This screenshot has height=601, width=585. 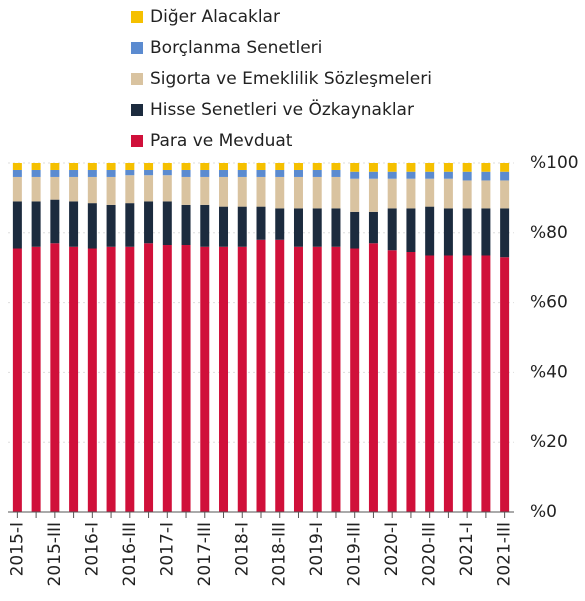 What do you see at coordinates (55, 554) in the screenshot?
I see `x-tick-label: 2015-III` at bounding box center [55, 554].